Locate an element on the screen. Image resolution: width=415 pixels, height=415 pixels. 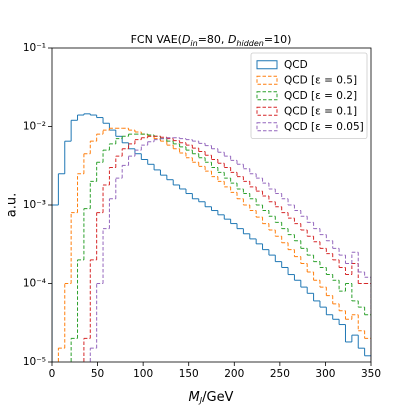
title-part: hidden is located at coordinates (249, 43).